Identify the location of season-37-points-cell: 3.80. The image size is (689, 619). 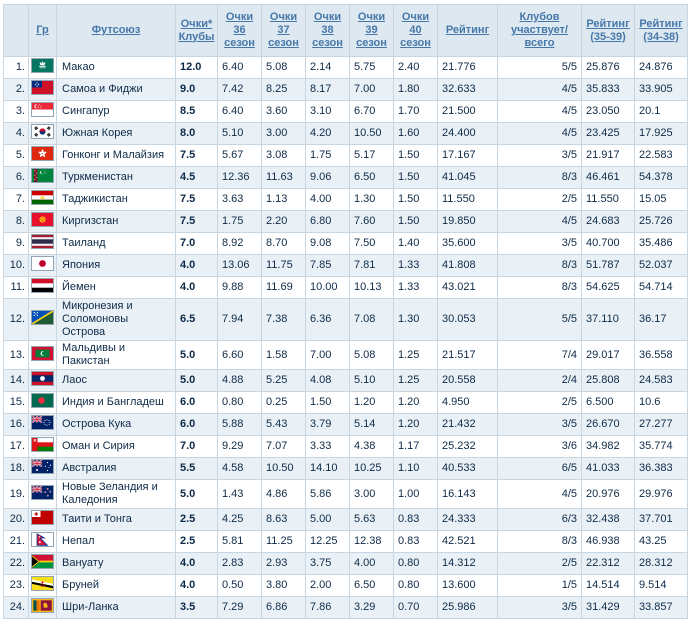
(283, 585).